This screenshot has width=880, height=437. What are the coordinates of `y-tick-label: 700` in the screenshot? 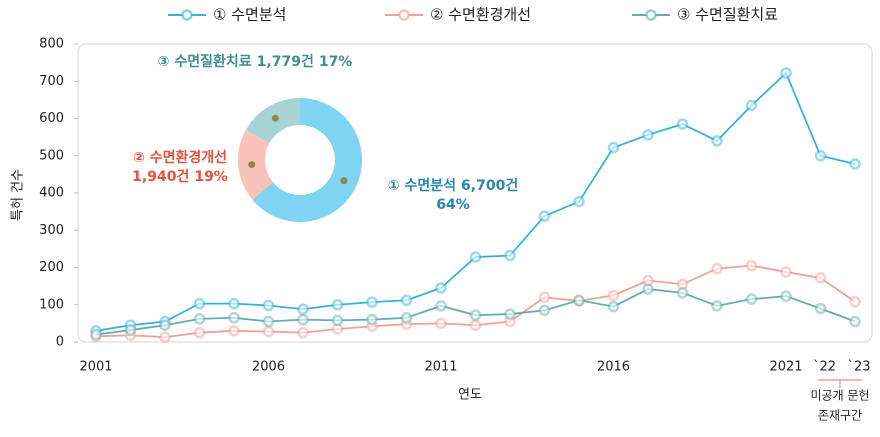 It's located at (51, 81).